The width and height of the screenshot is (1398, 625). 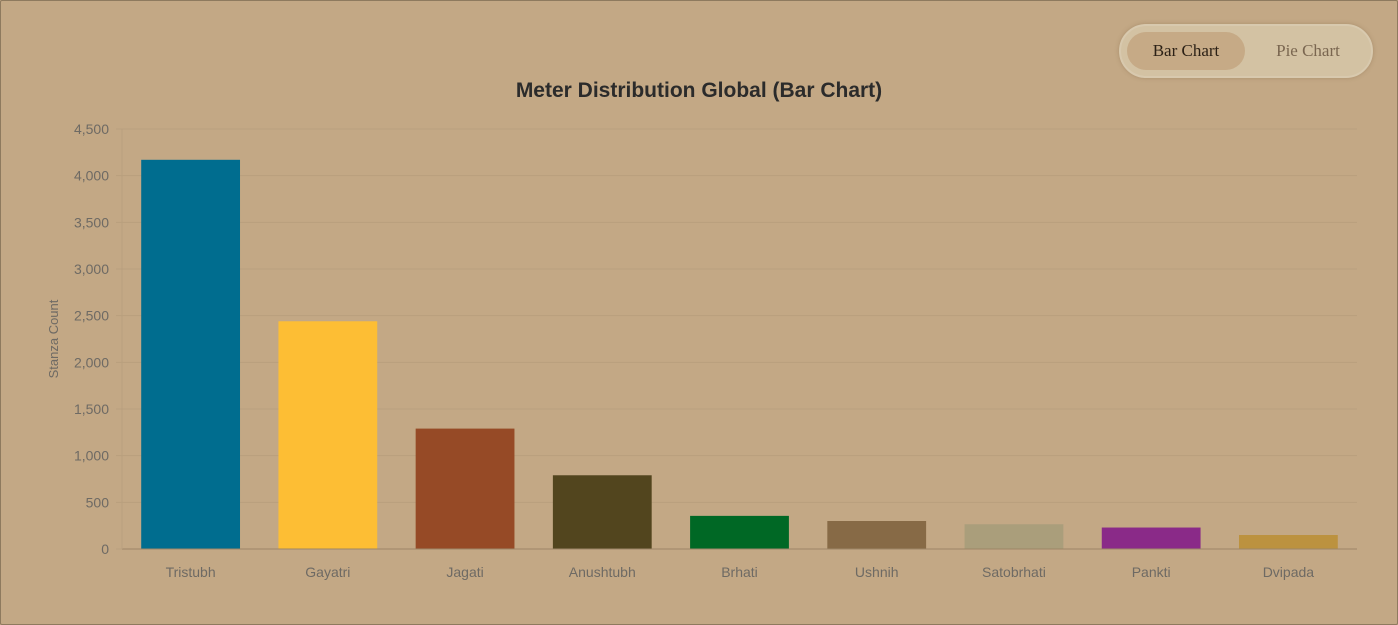 I want to click on bar-tristubh, so click(x=191, y=354).